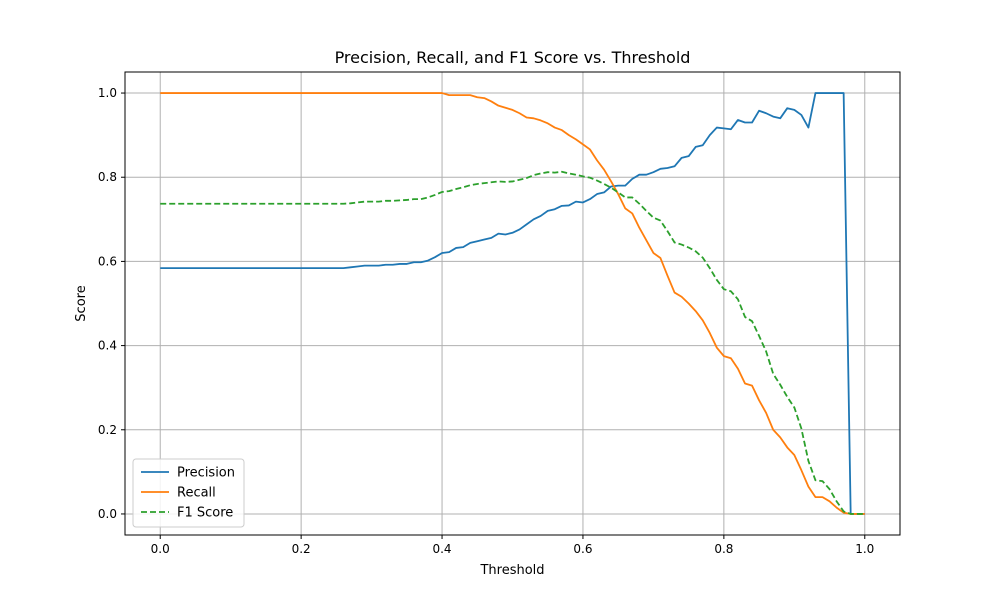  I want to click on x-tick-label: 1.0, so click(864, 549).